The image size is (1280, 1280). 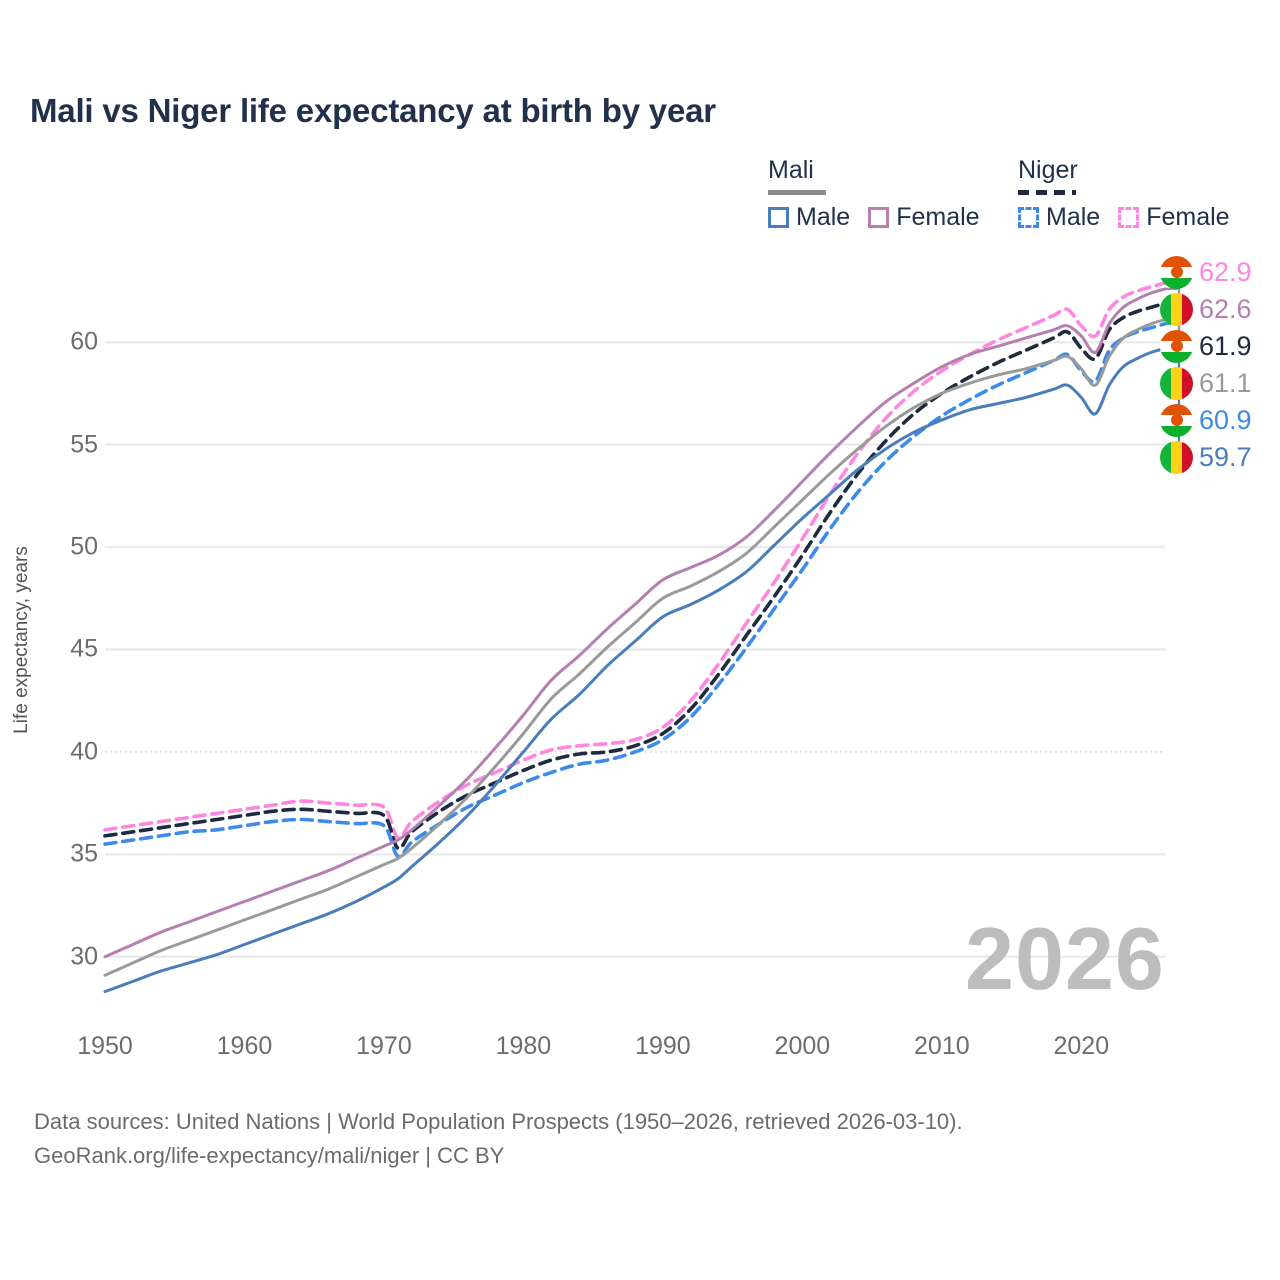 What do you see at coordinates (942, 1046) in the screenshot?
I see `x-axis-tick-label: 2010` at bounding box center [942, 1046].